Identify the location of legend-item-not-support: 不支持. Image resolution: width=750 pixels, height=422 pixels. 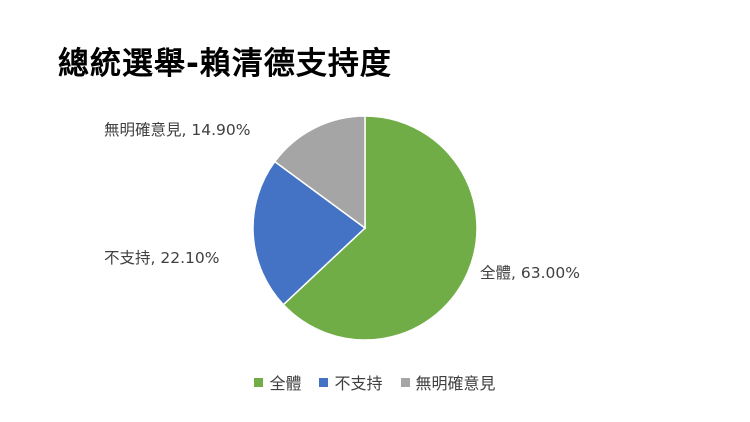
(351, 382).